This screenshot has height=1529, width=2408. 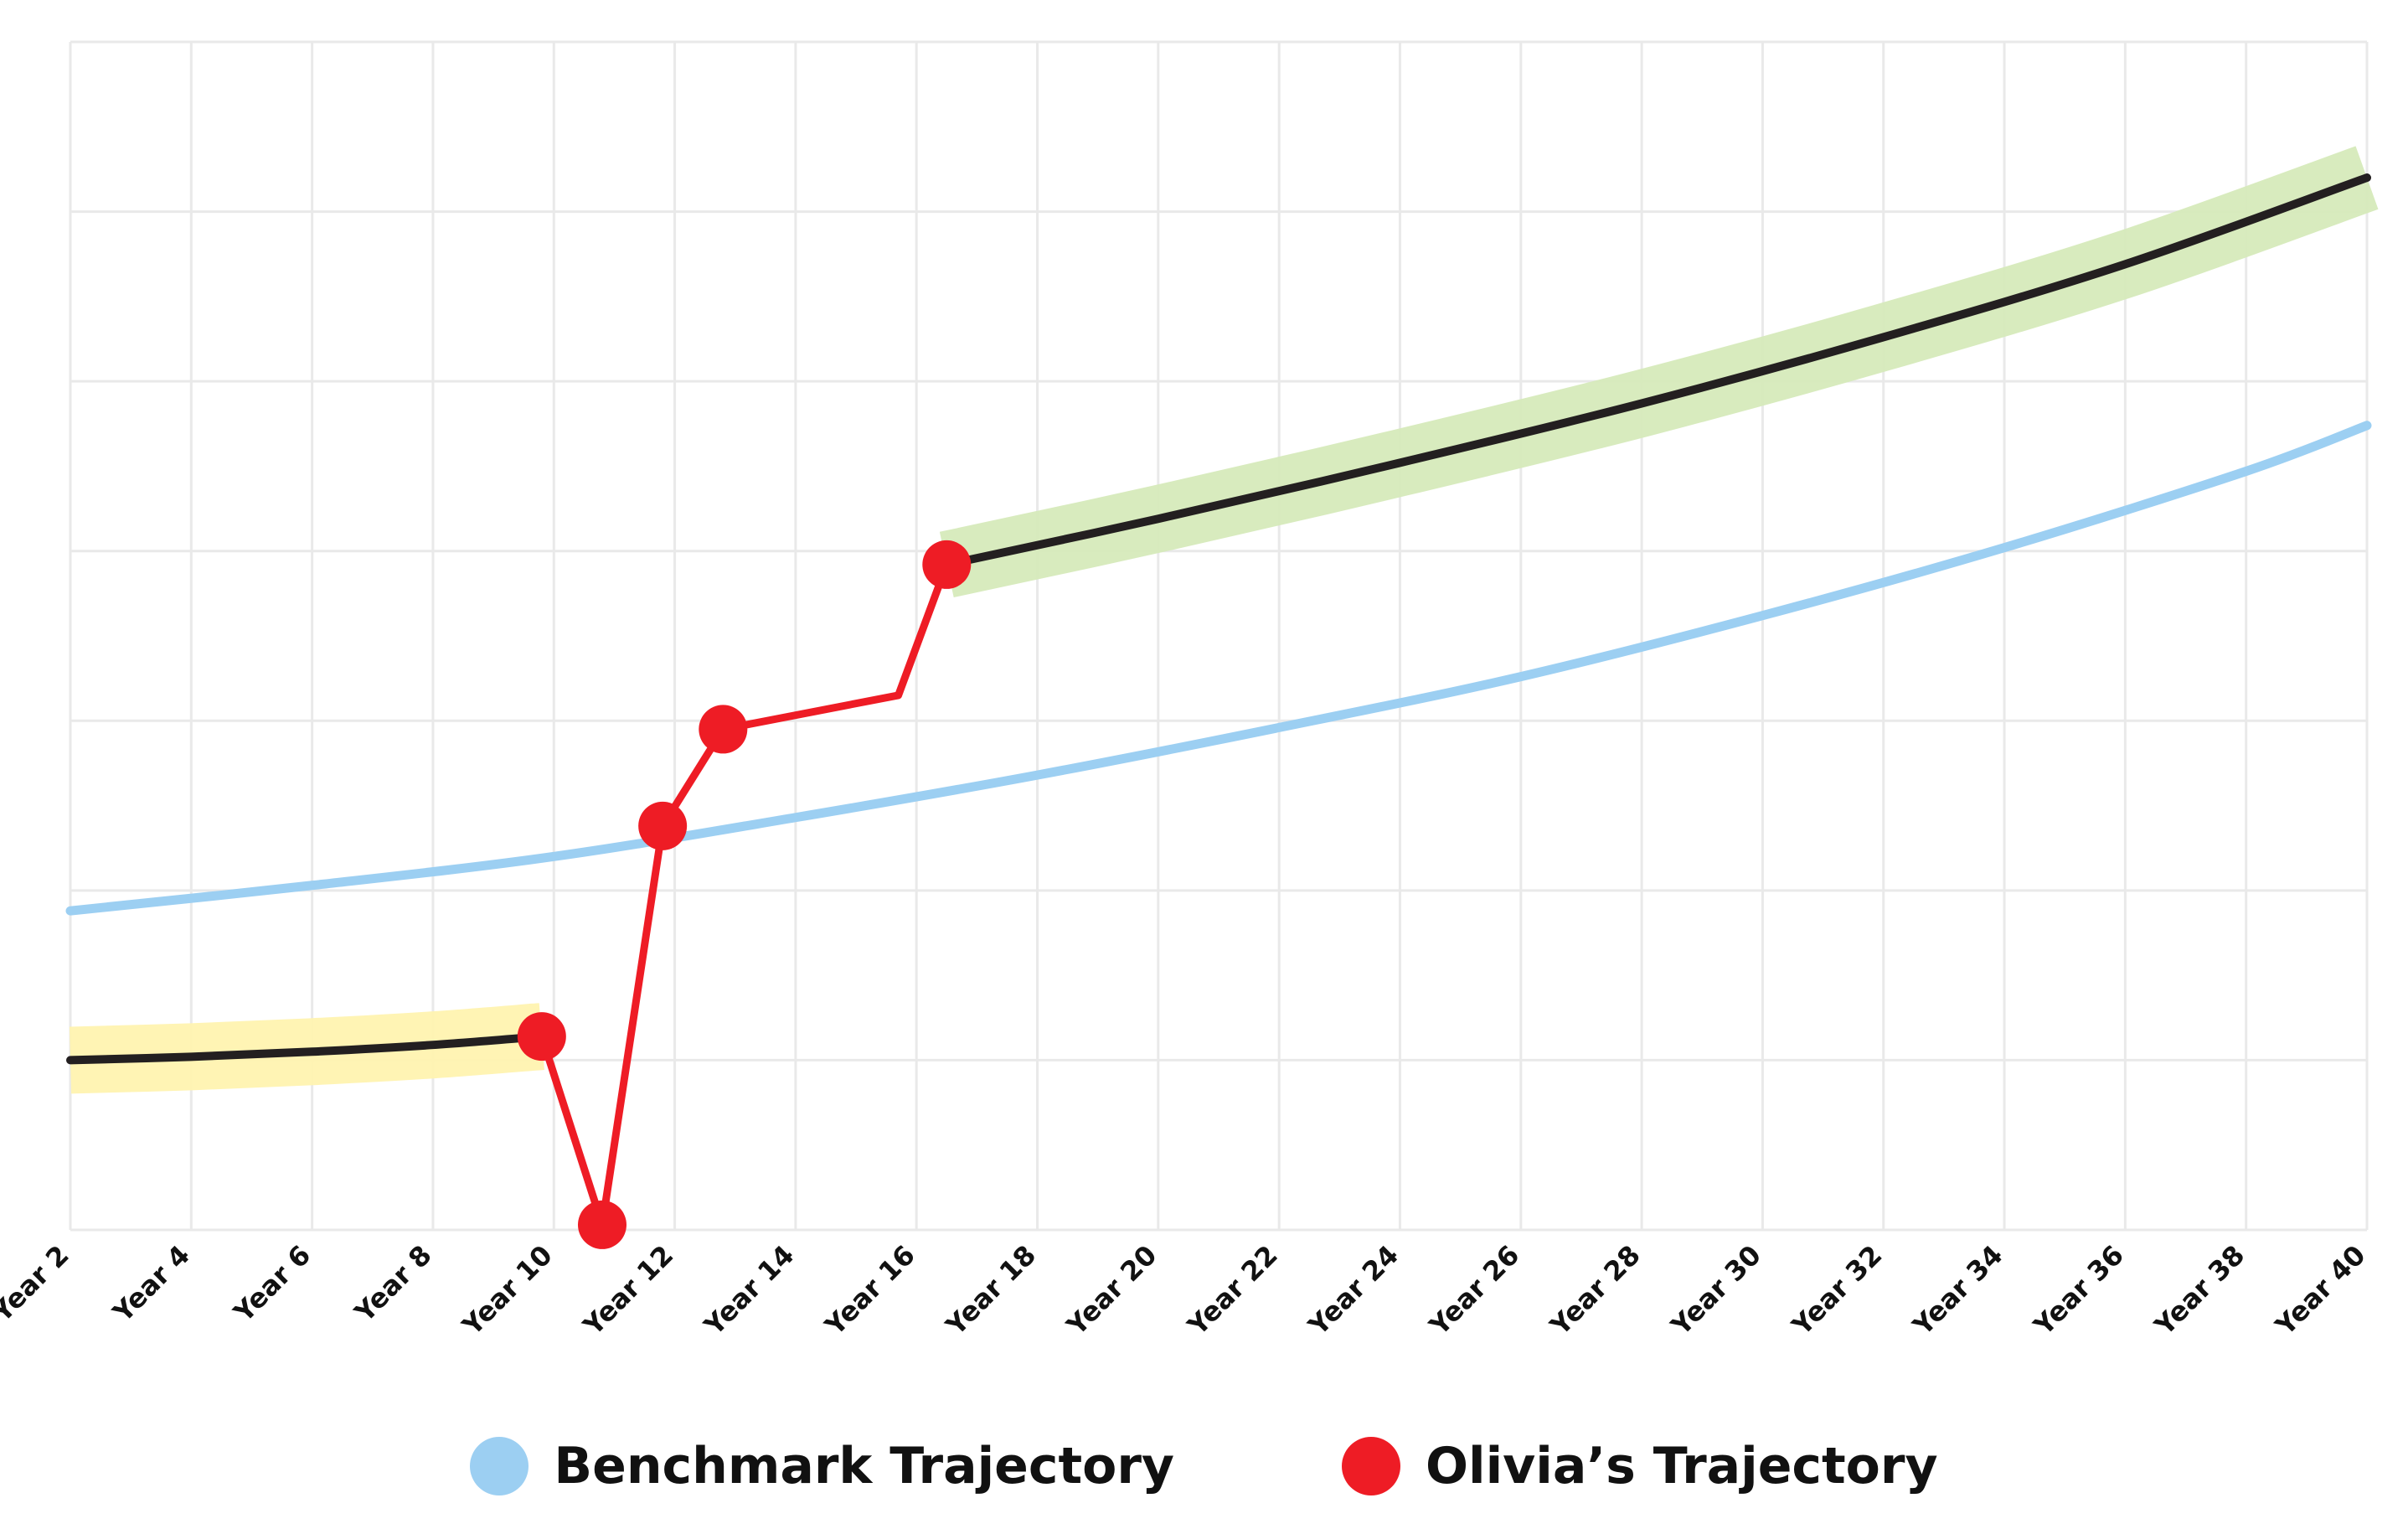 What do you see at coordinates (627, 1290) in the screenshot?
I see `x-tick-label: Year 12` at bounding box center [627, 1290].